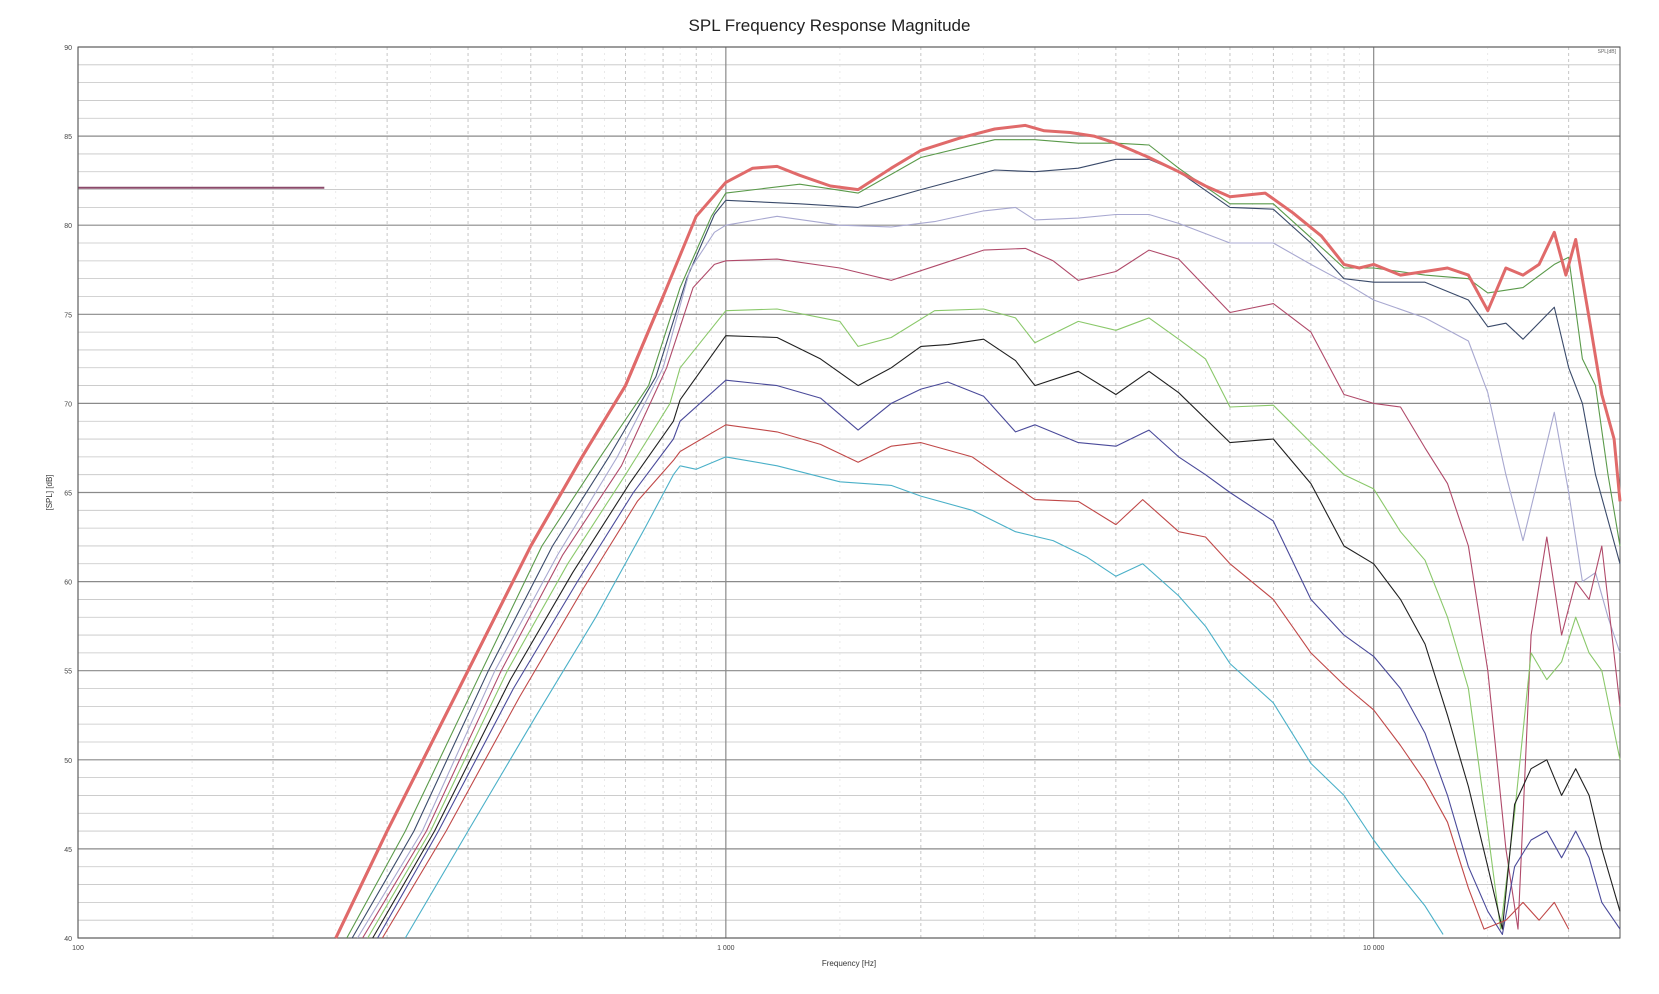 The image size is (1659, 994). What do you see at coordinates (68, 672) in the screenshot?
I see `y-tick-label: 55` at bounding box center [68, 672].